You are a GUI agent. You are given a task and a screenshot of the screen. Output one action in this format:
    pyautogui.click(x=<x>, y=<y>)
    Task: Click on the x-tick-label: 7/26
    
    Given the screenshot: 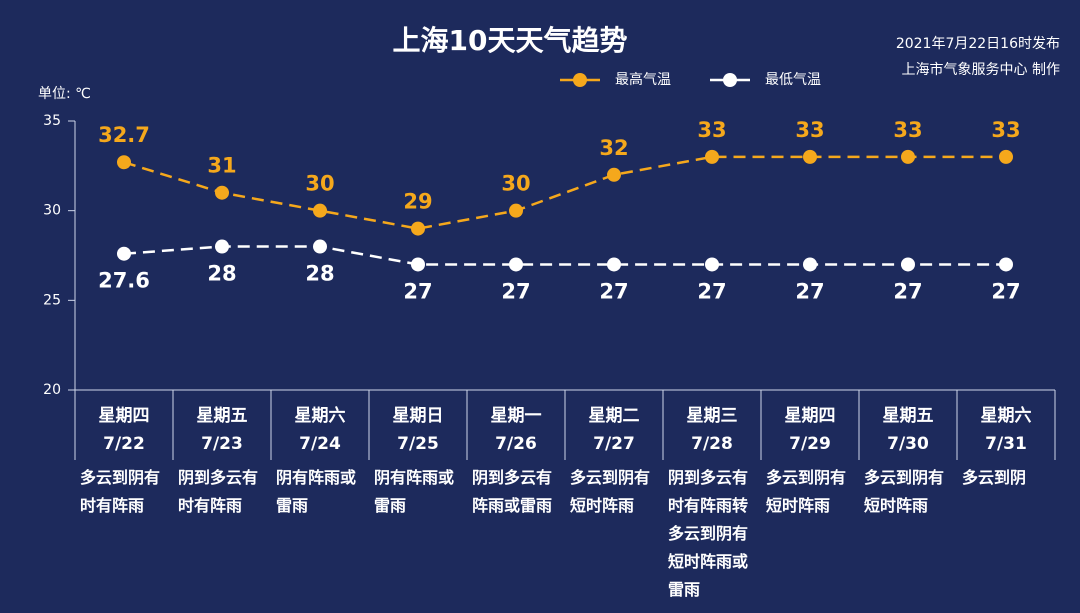 What is the action you would take?
    pyautogui.click(x=516, y=444)
    